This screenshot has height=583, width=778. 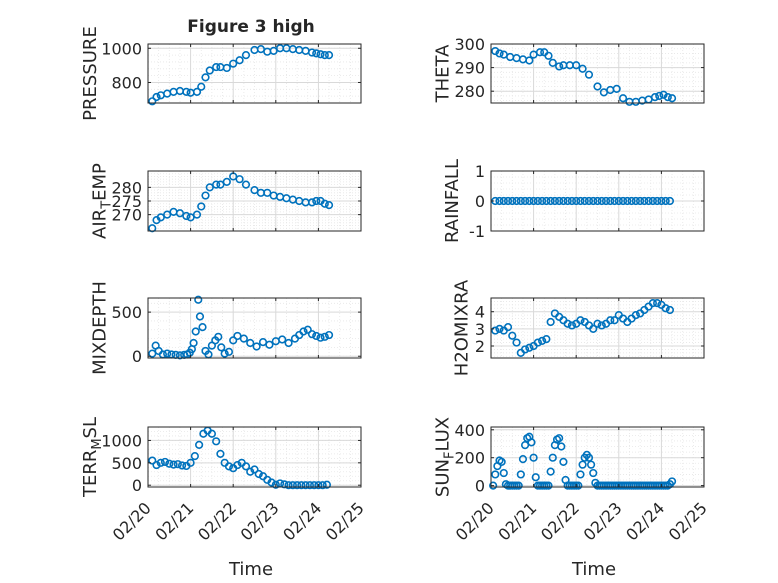 I want to click on y-tick-label: 280, so click(x=126, y=187).